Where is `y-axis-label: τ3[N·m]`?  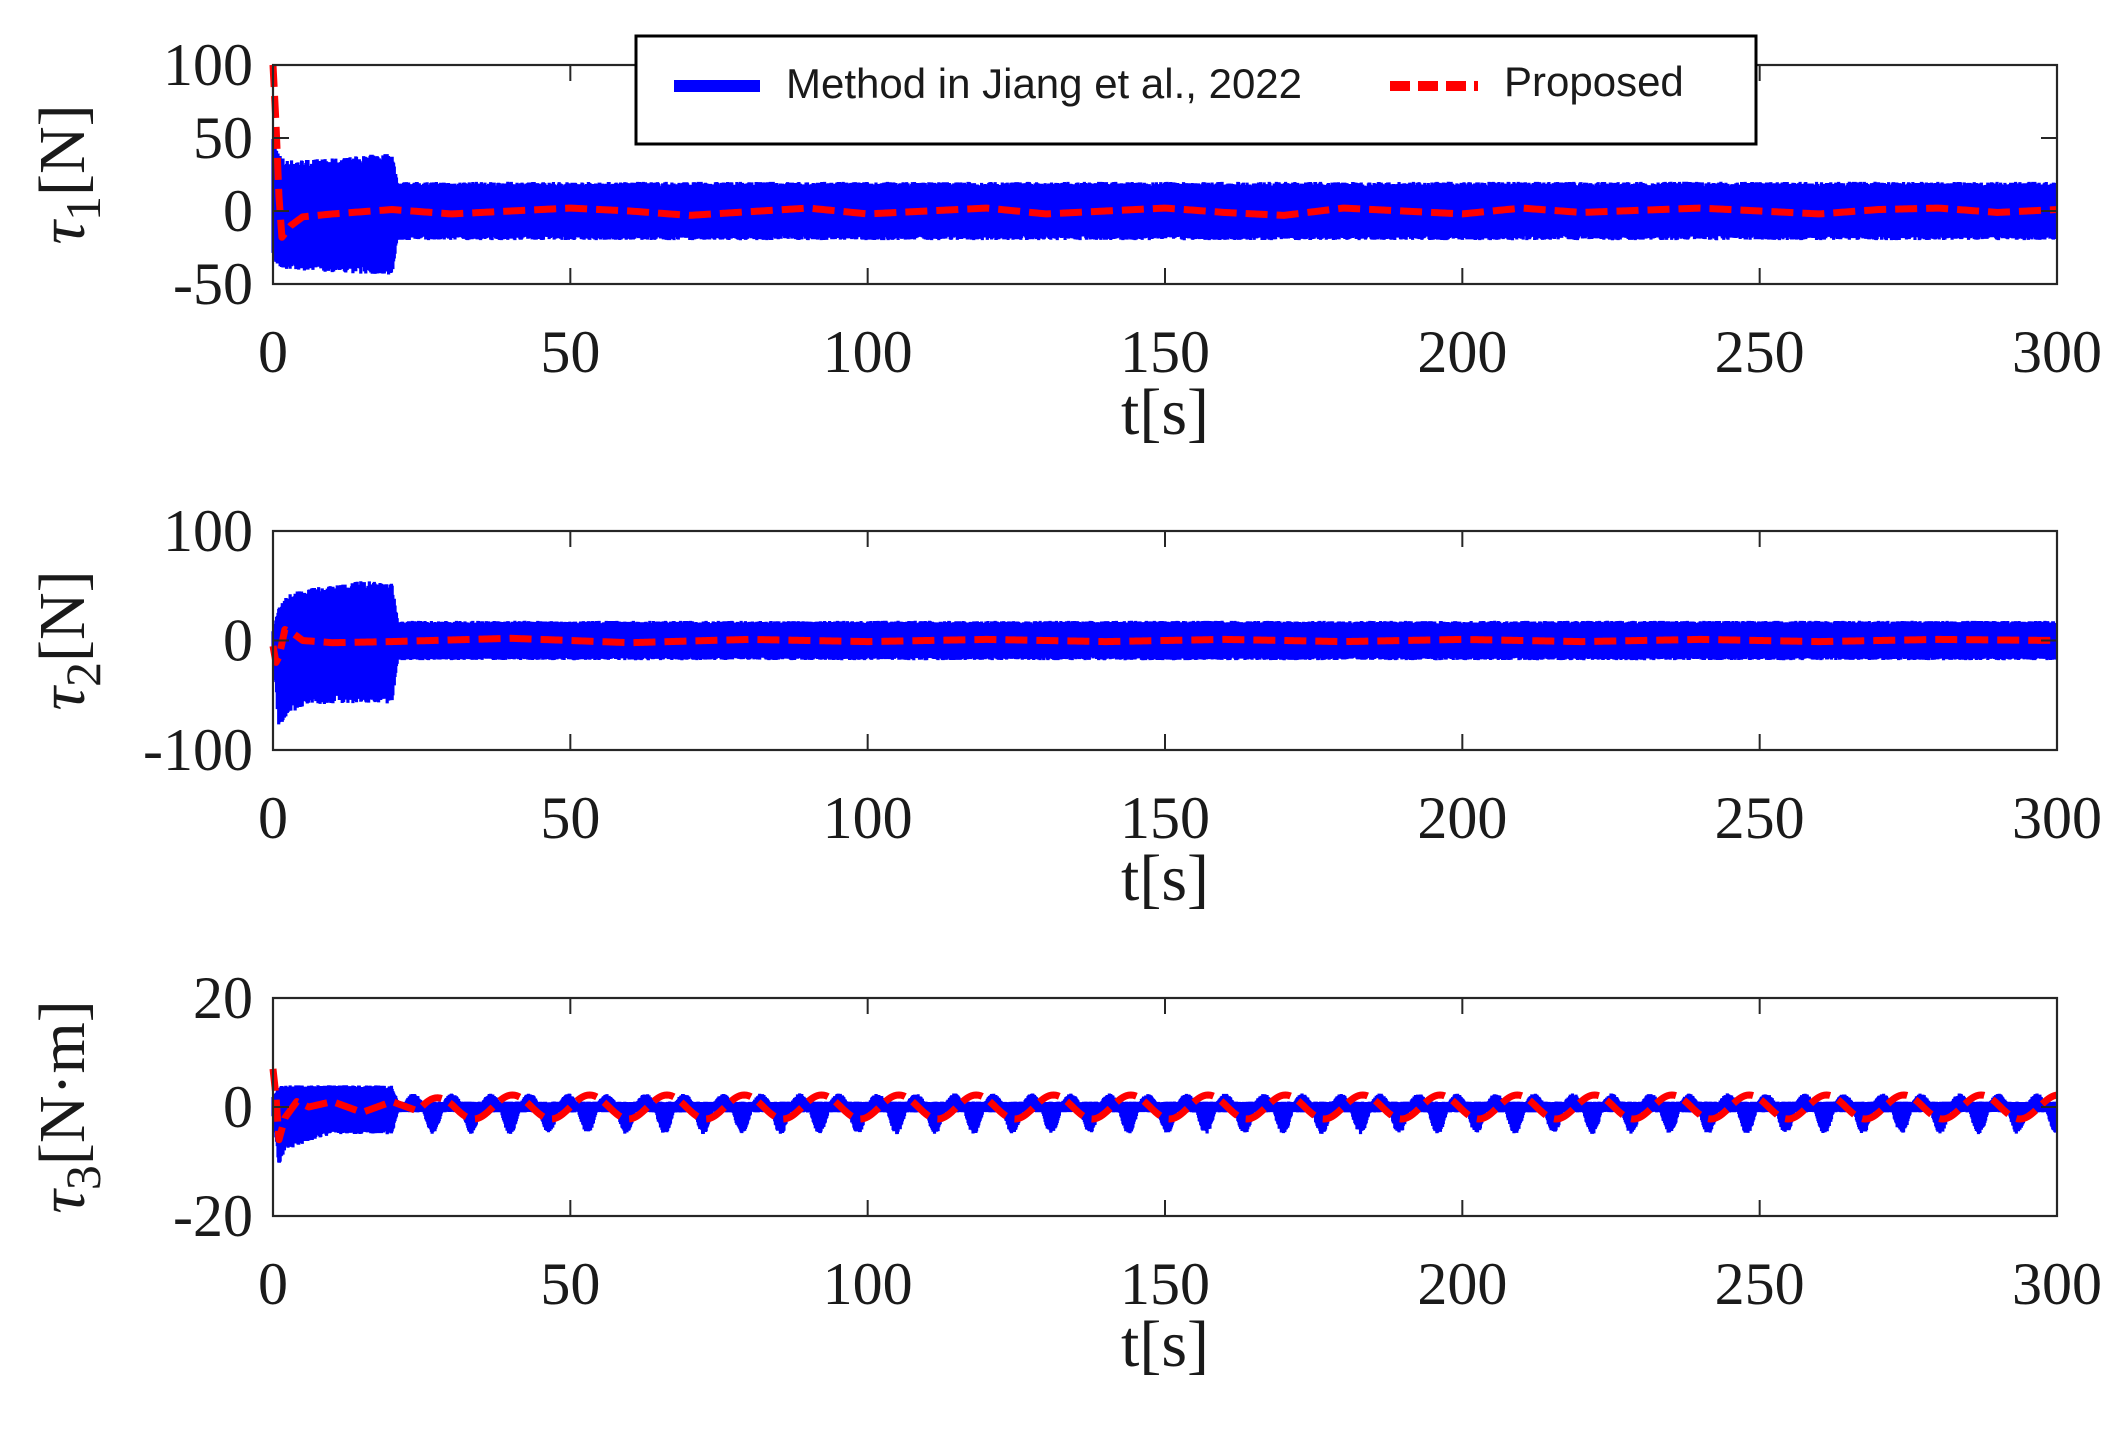 y-axis-label: τ3[N·m] is located at coordinates (68, 1107).